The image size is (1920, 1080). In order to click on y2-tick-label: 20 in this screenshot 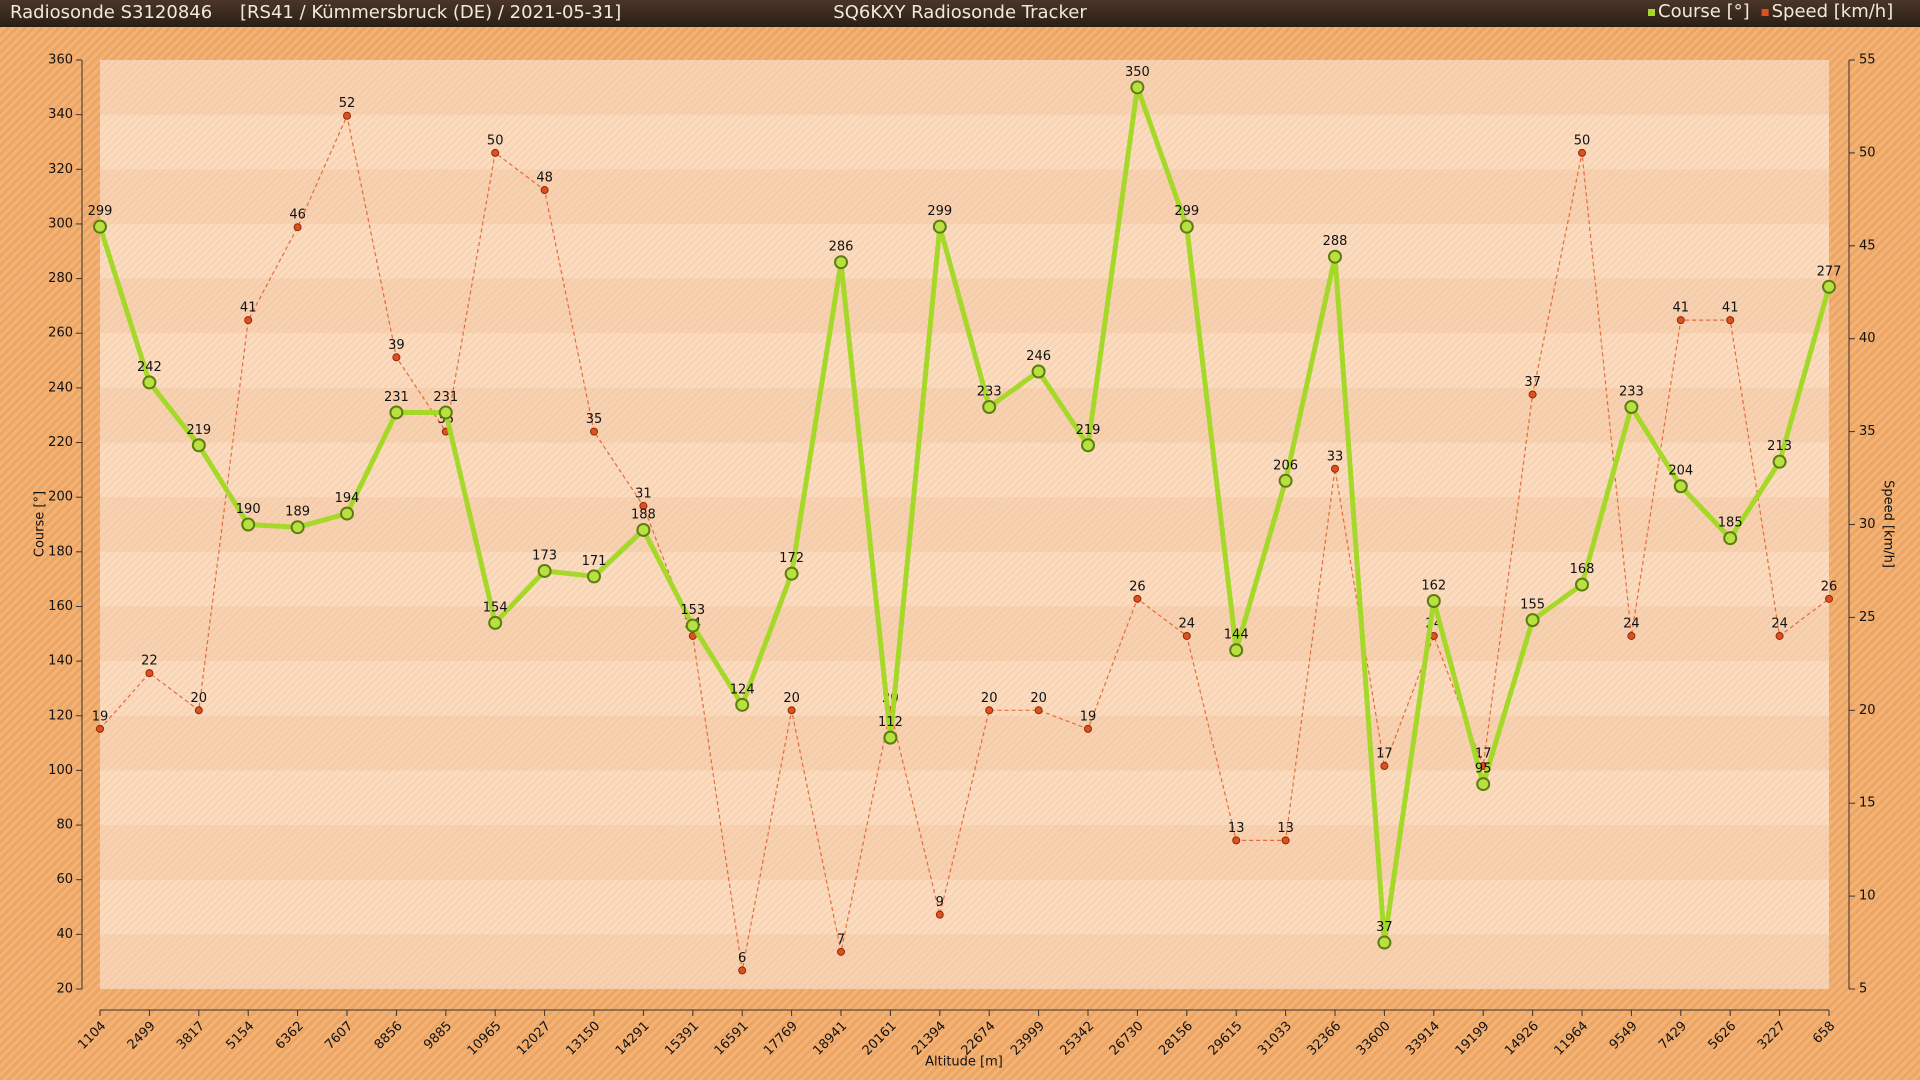, I will do `click(1867, 710)`.